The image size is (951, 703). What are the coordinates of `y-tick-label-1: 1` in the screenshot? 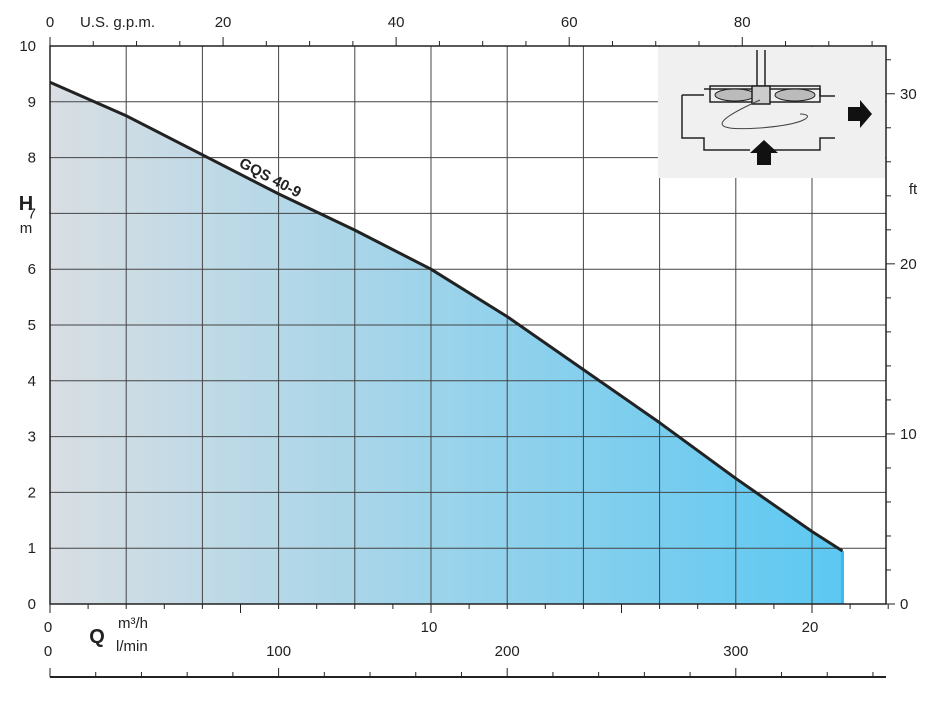 It's located at (32, 548).